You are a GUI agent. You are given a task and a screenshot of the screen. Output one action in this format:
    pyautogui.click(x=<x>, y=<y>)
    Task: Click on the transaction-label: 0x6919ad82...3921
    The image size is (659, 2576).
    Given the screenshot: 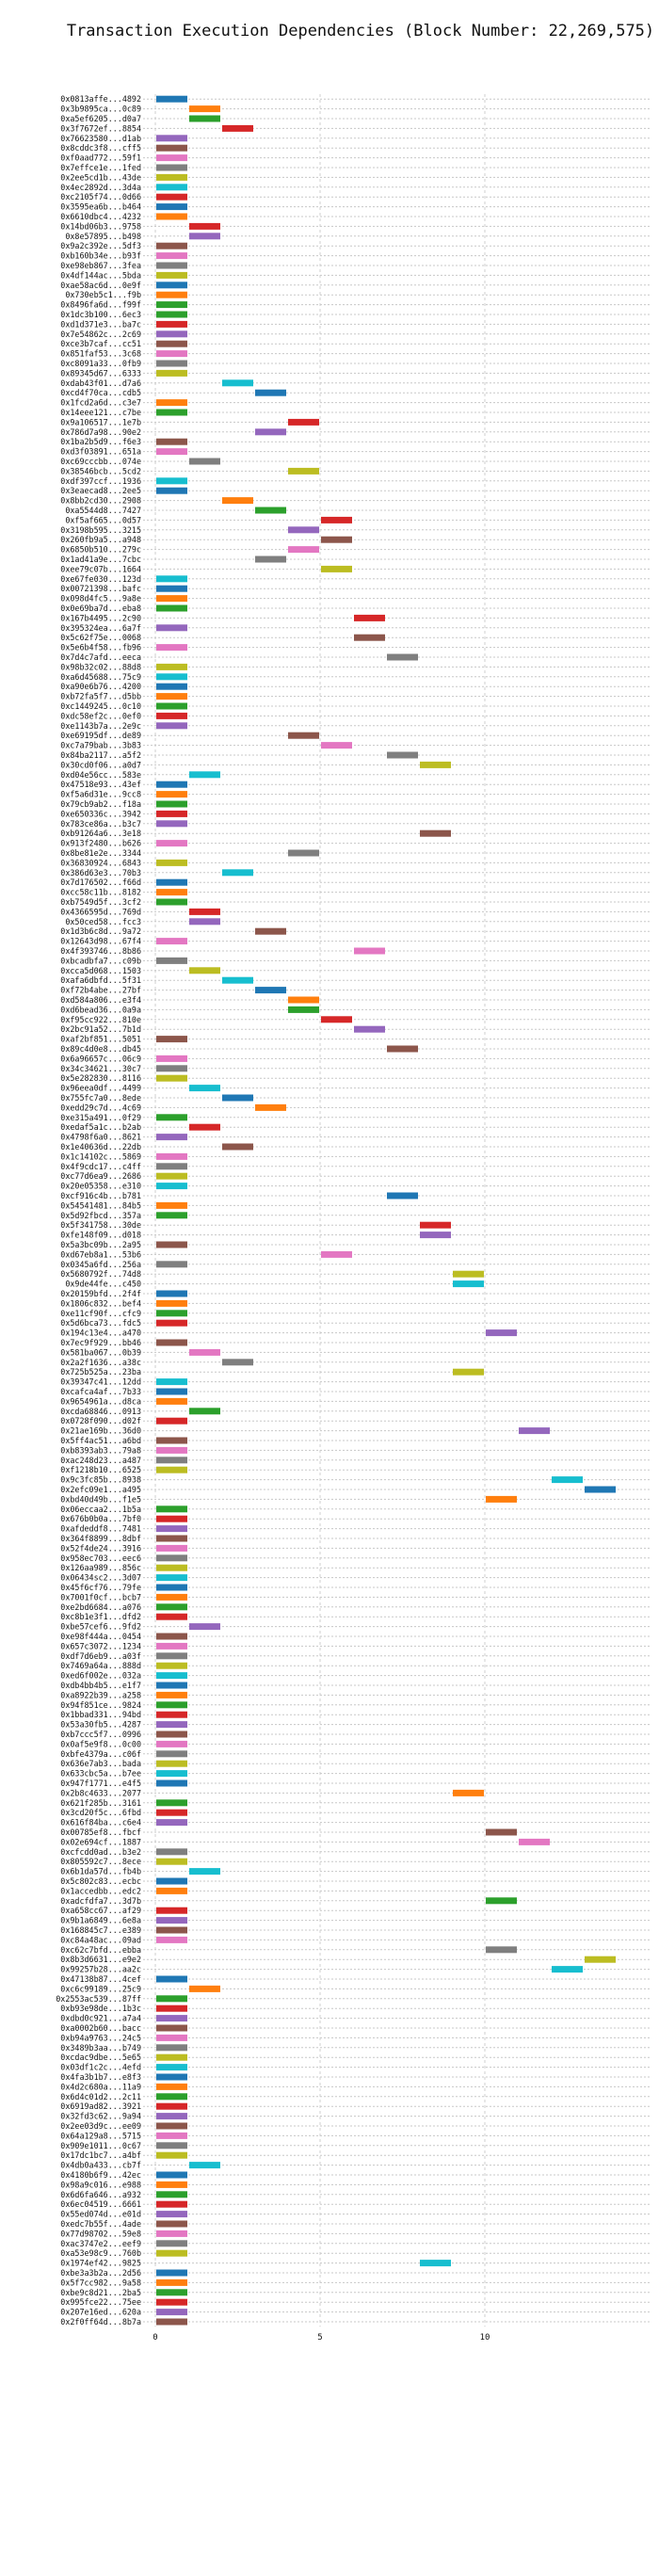 What is the action you would take?
    pyautogui.click(x=100, y=2106)
    